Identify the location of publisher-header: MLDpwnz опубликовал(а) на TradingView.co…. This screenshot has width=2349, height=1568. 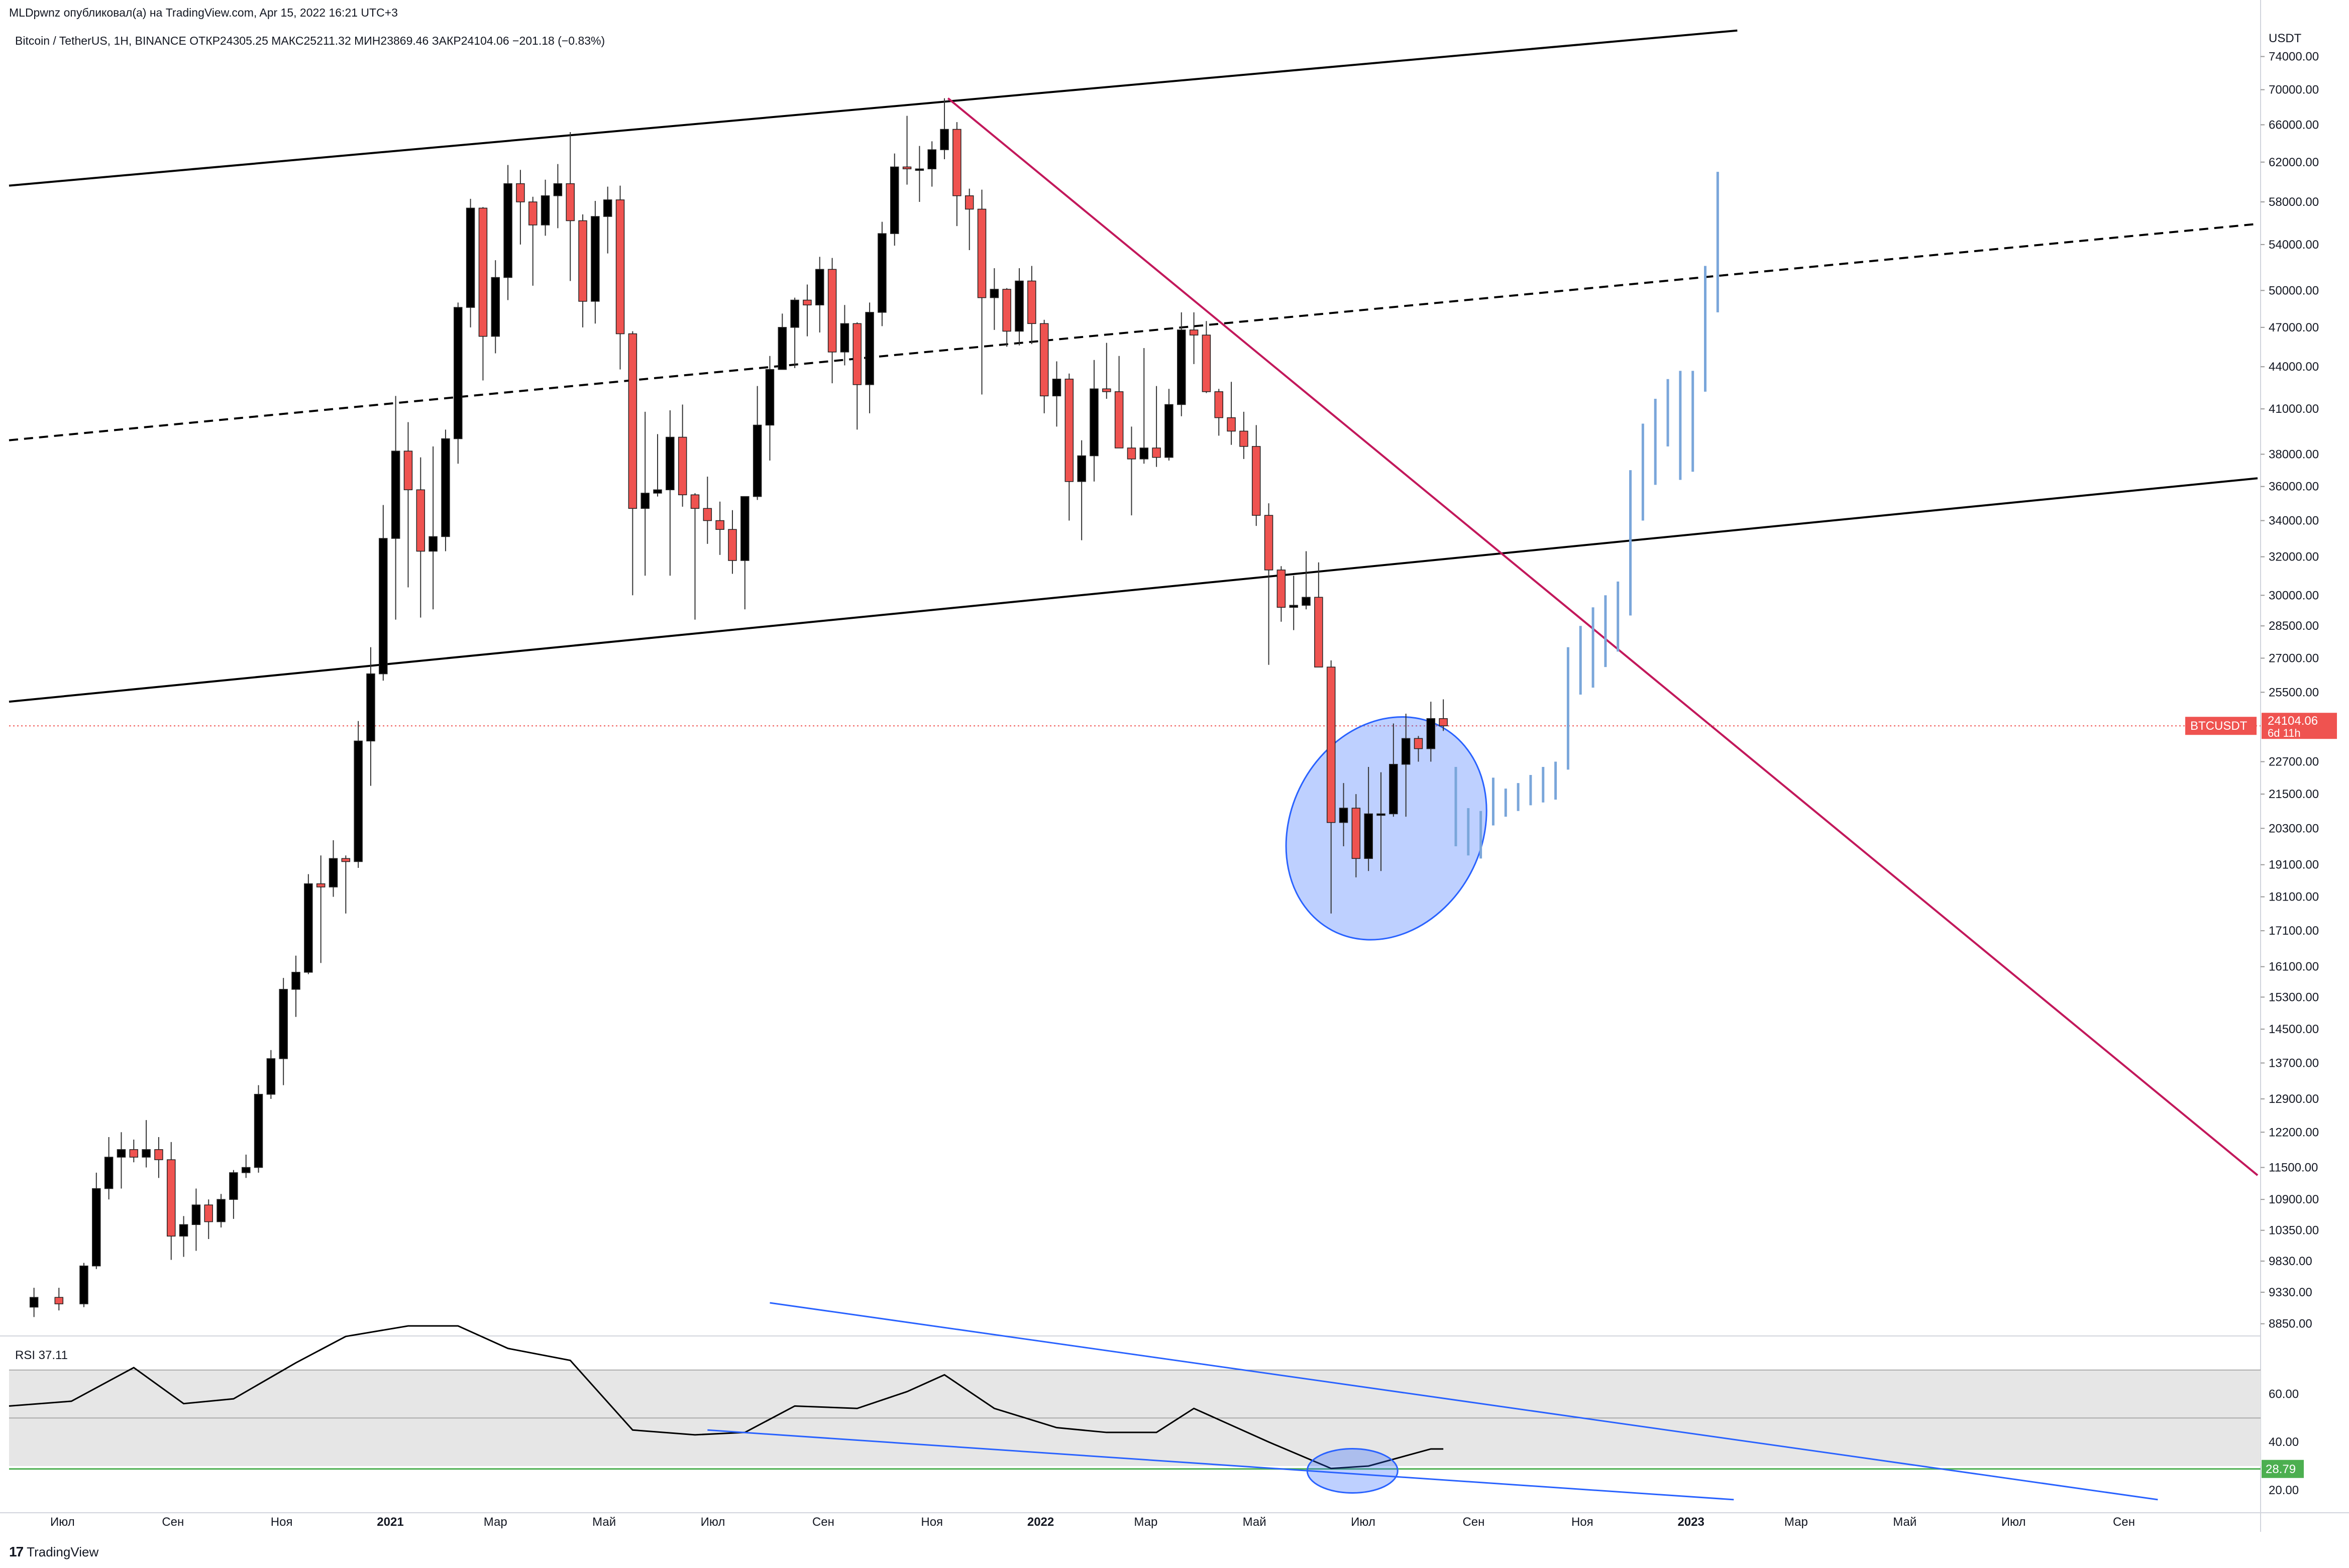
(203, 12).